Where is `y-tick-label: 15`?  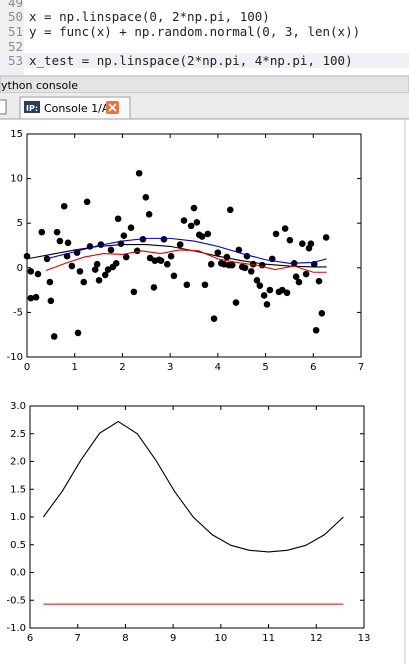 y-tick-label: 15 is located at coordinates (16, 134).